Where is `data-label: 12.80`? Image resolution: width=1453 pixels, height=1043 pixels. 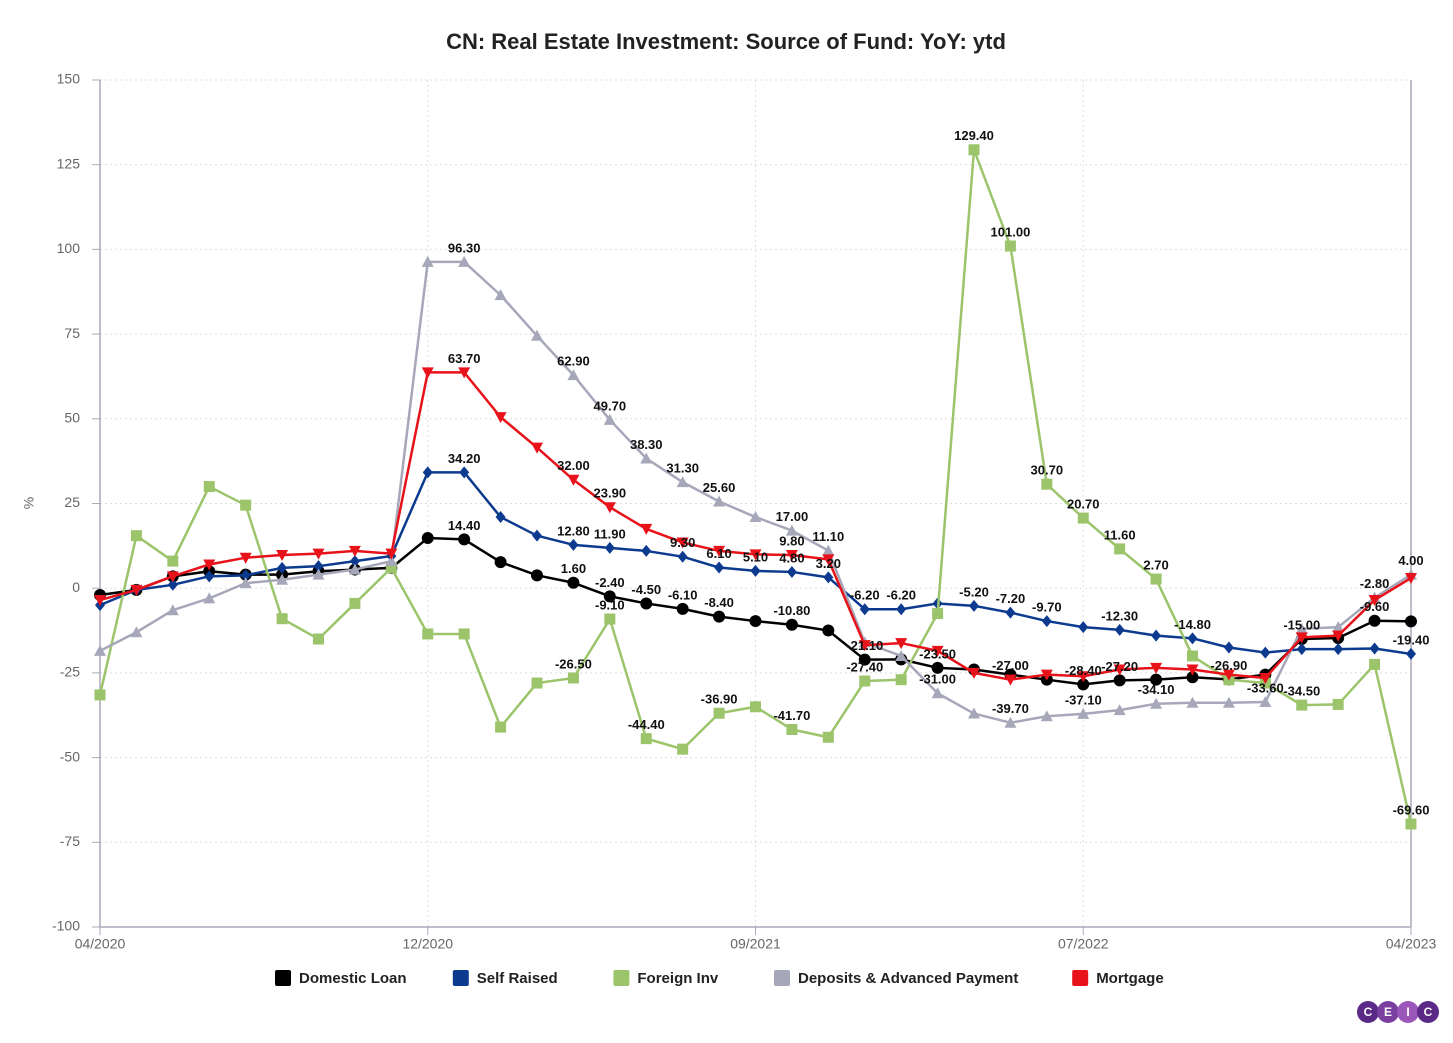
data-label: 12.80 is located at coordinates (573, 530).